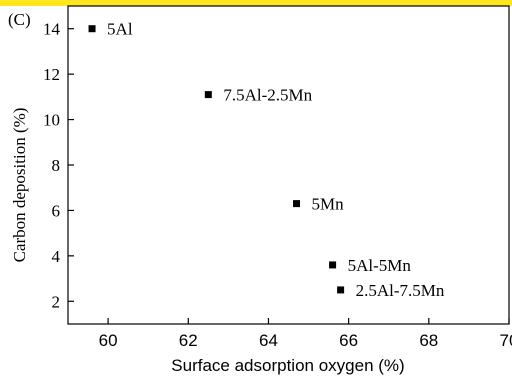 The width and height of the screenshot is (512, 376). I want to click on point-label: 7.5Al-2.5Mn, so click(267, 95).